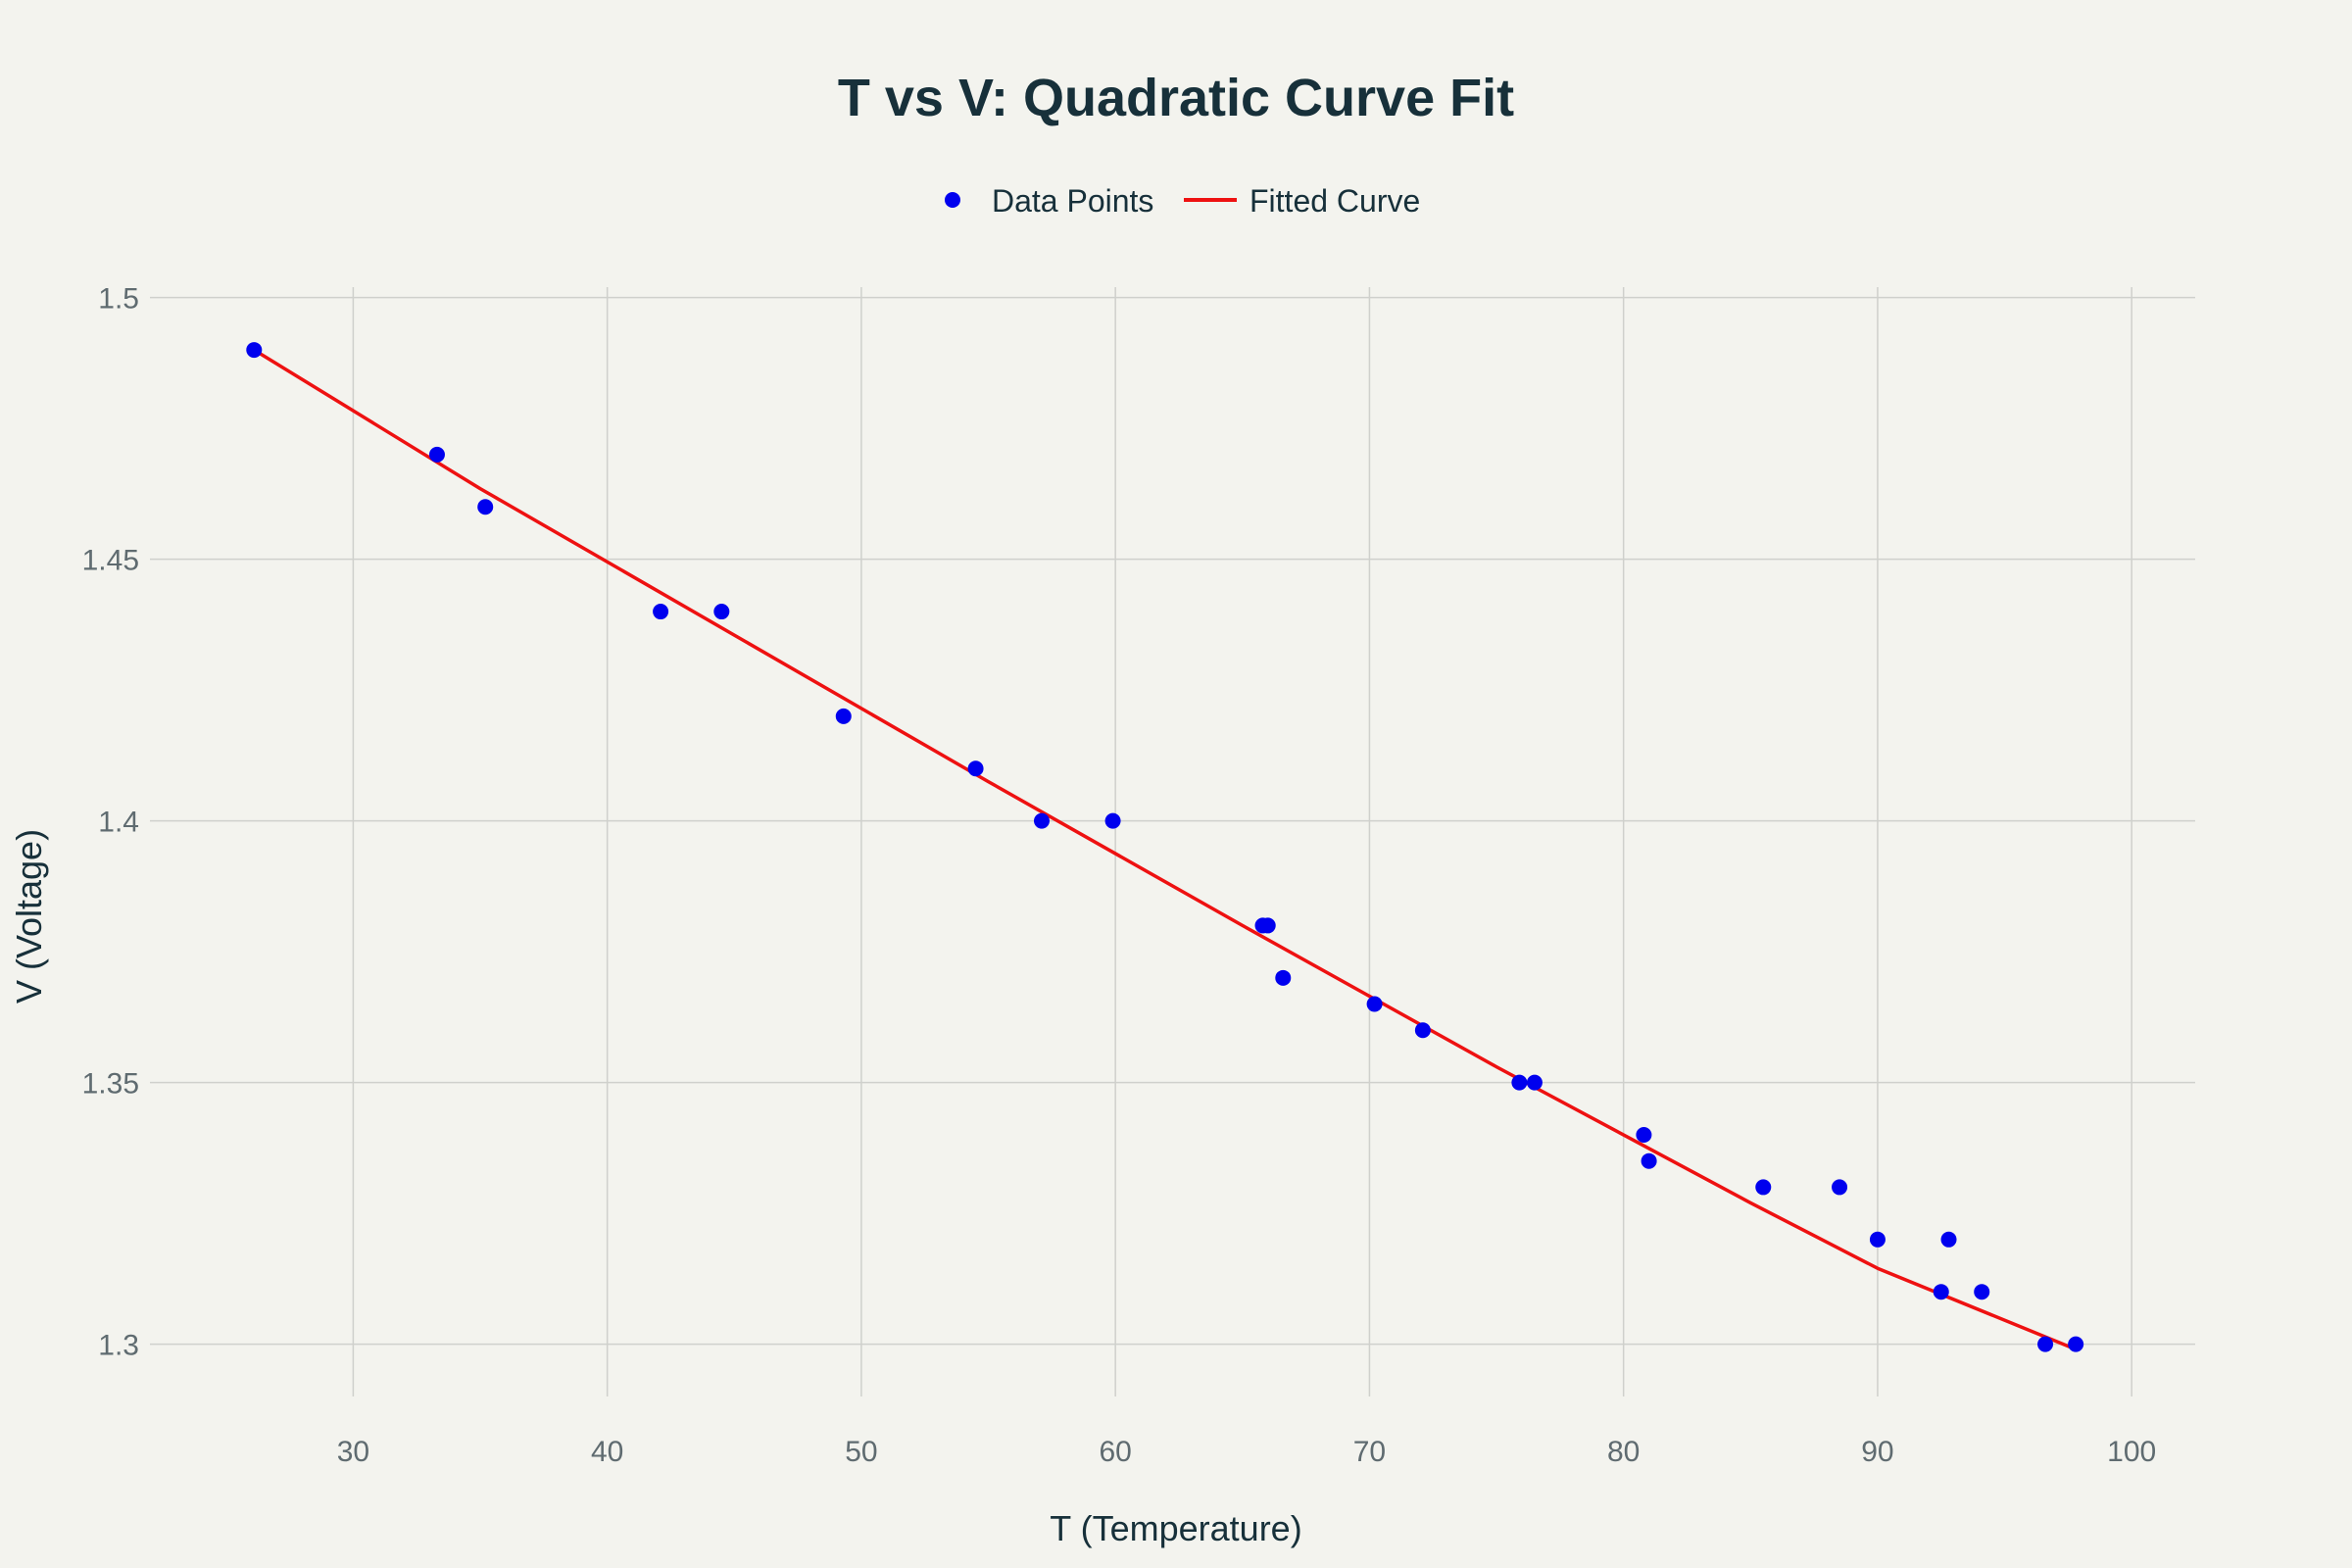 The width and height of the screenshot is (2352, 1568). I want to click on x-tick-label: 80, so click(1623, 1452).